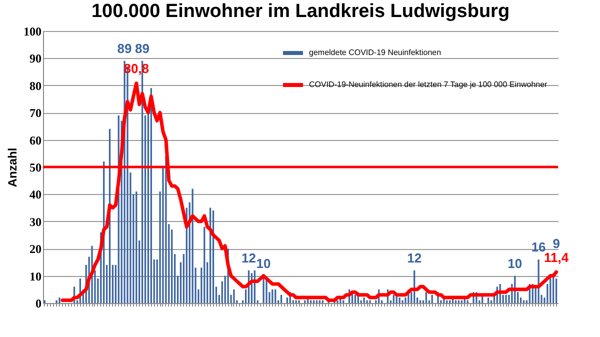 The width and height of the screenshot is (600, 337). Describe the element at coordinates (36, 221) in the screenshot. I see `y-tick-label: 30` at that location.